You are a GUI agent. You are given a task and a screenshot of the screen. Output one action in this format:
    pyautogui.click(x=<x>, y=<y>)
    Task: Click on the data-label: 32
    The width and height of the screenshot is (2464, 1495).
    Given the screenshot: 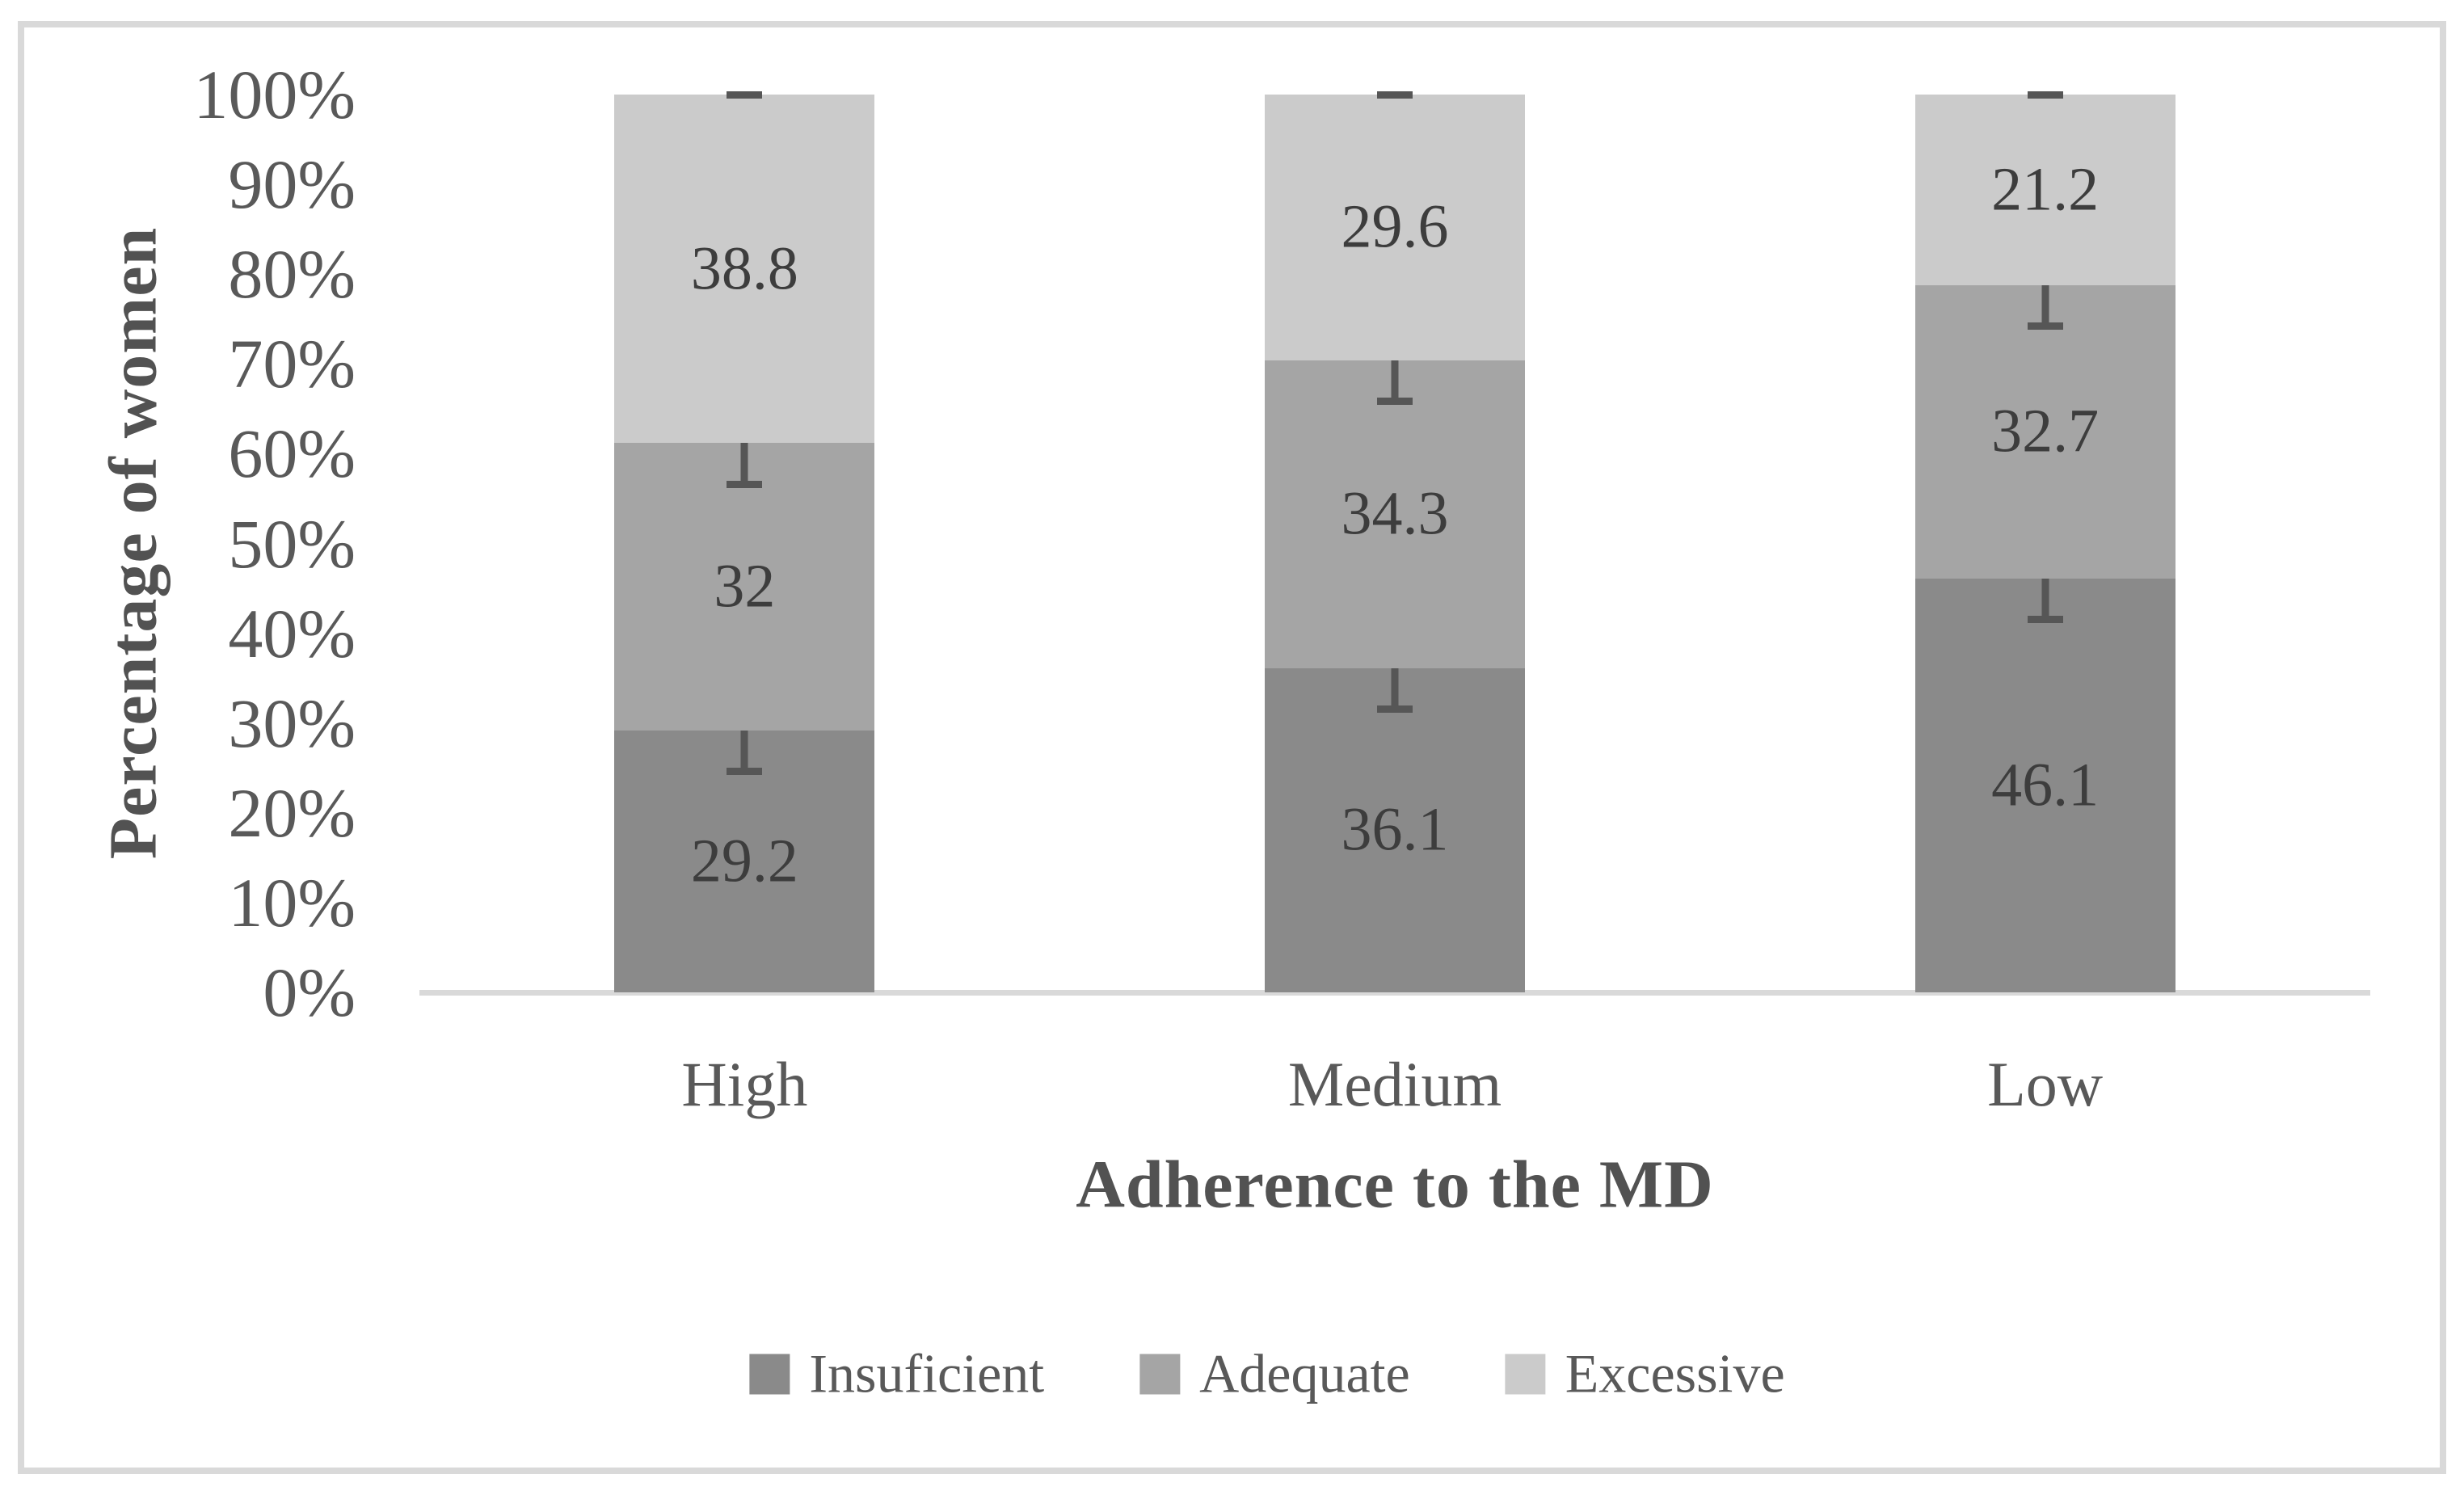 What is the action you would take?
    pyautogui.click(x=745, y=586)
    